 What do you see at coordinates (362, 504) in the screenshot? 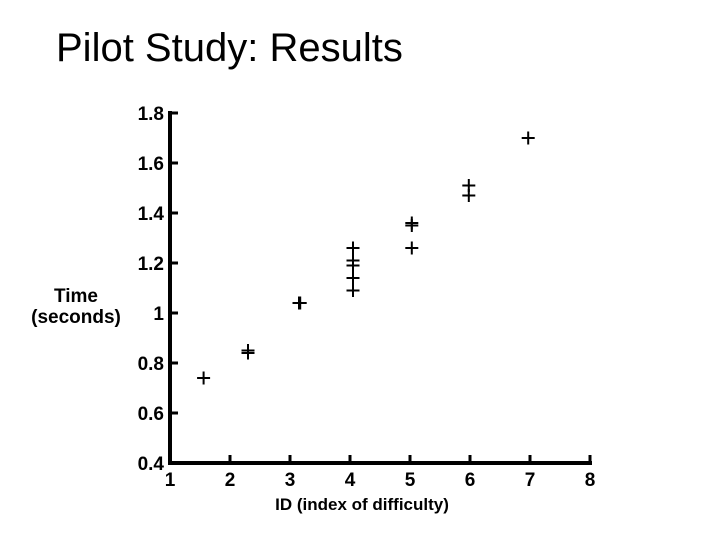
I see `x-axis-label: ID (index of difficulty)` at bounding box center [362, 504].